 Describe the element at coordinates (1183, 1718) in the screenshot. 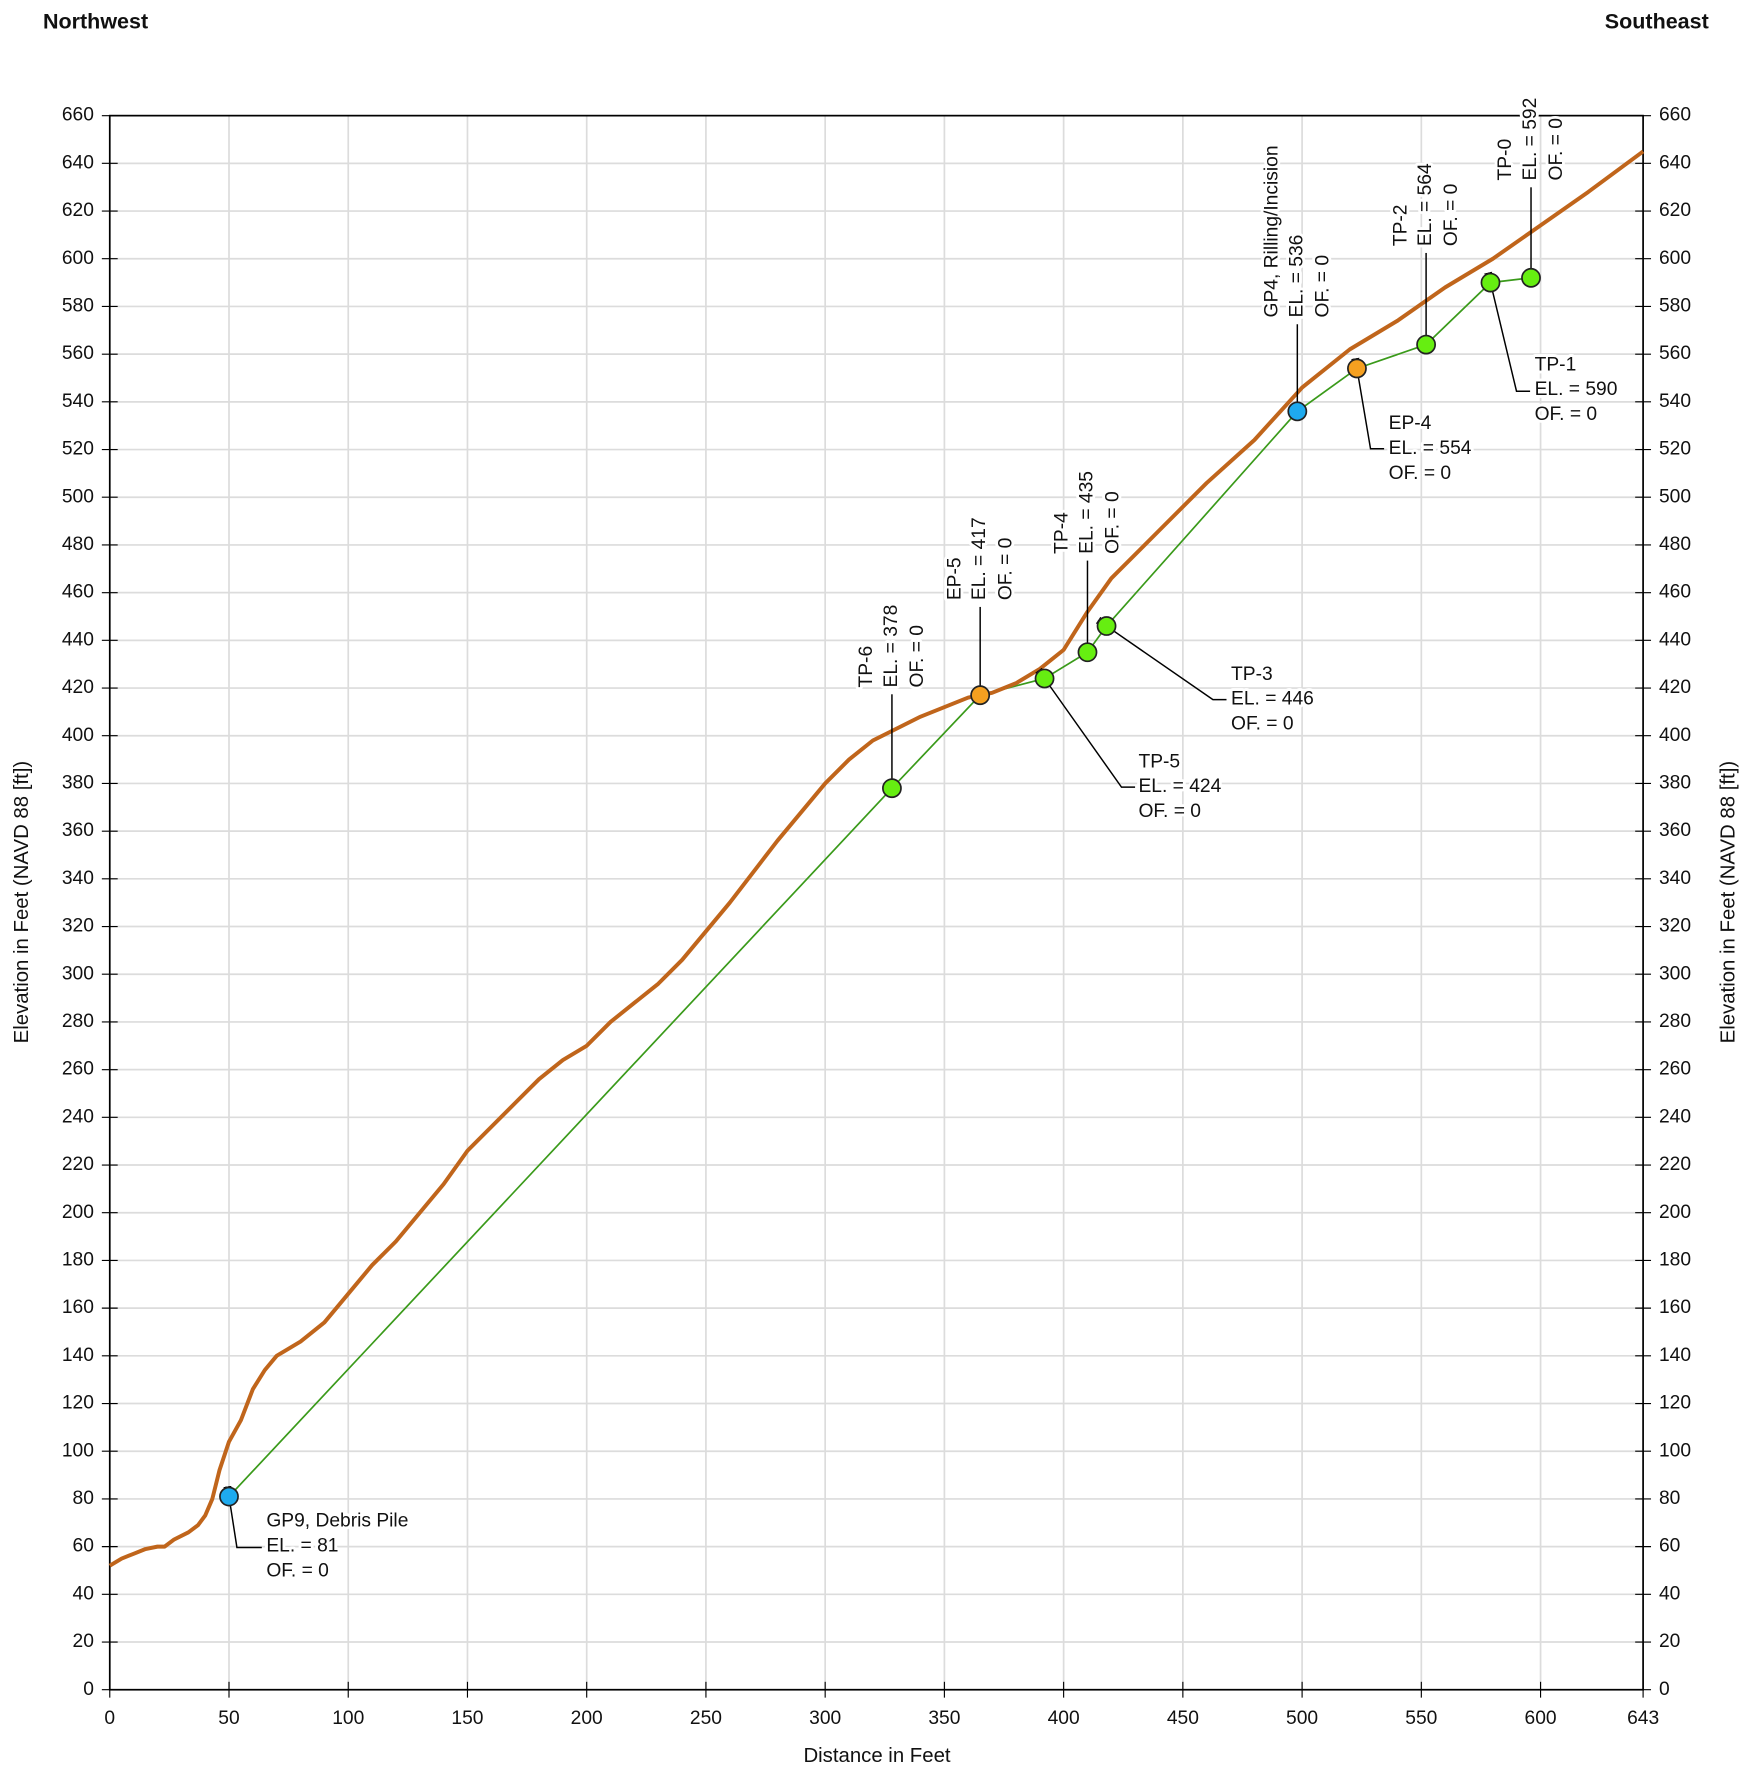

I see `x-tick-label: 450` at that location.